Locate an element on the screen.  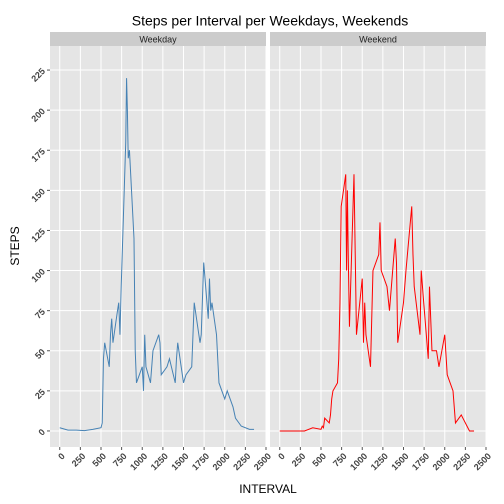
y-axis-label: STEPS is located at coordinates (15, 245).